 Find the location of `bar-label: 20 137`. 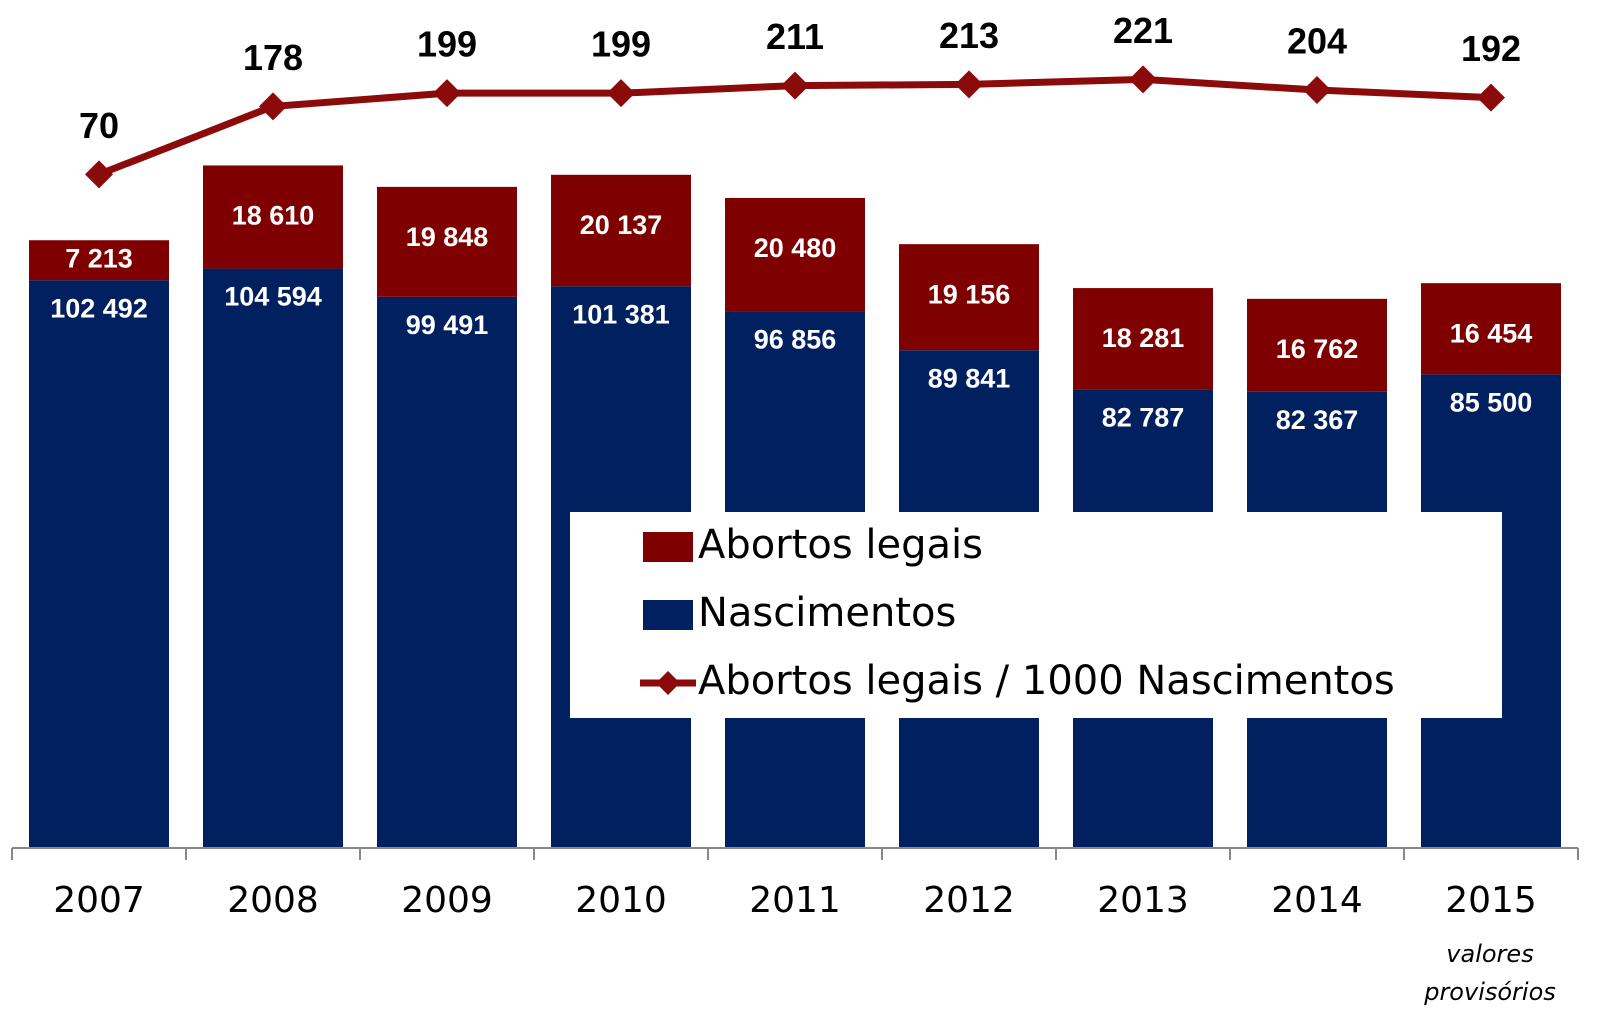

bar-label: 20 137 is located at coordinates (621, 225).